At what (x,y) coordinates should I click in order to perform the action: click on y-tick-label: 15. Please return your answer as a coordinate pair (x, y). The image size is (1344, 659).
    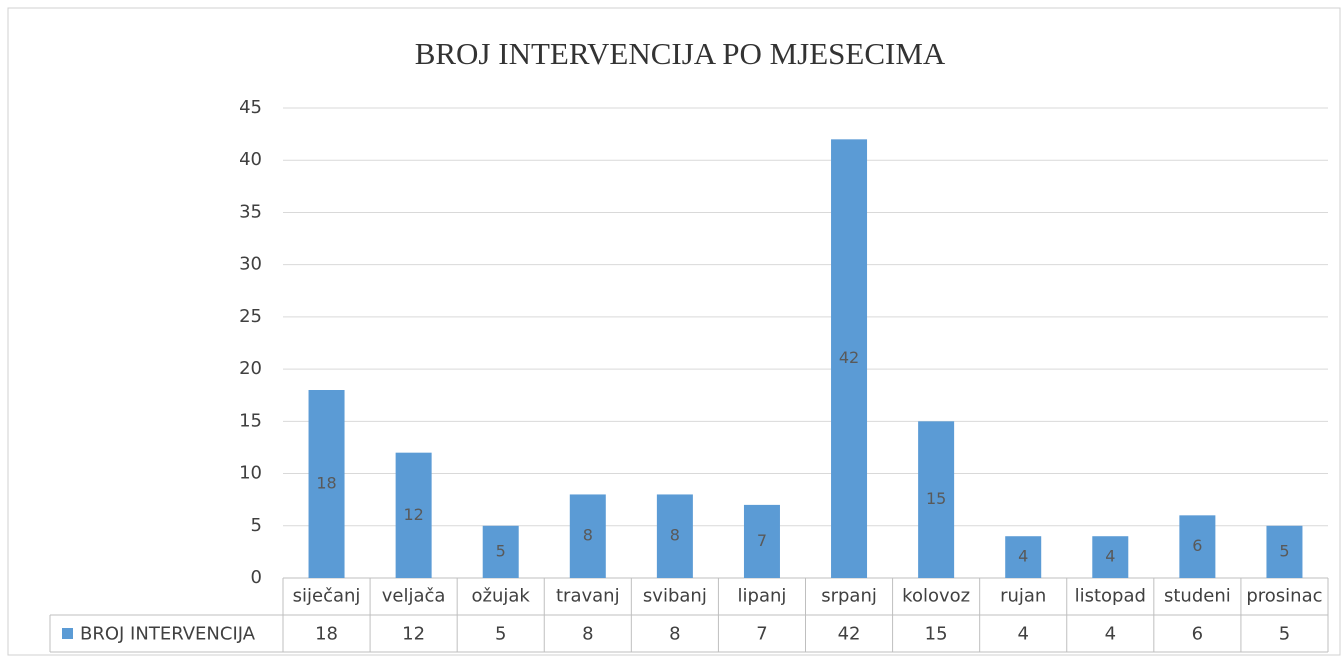
    Looking at the image, I should click on (250, 420).